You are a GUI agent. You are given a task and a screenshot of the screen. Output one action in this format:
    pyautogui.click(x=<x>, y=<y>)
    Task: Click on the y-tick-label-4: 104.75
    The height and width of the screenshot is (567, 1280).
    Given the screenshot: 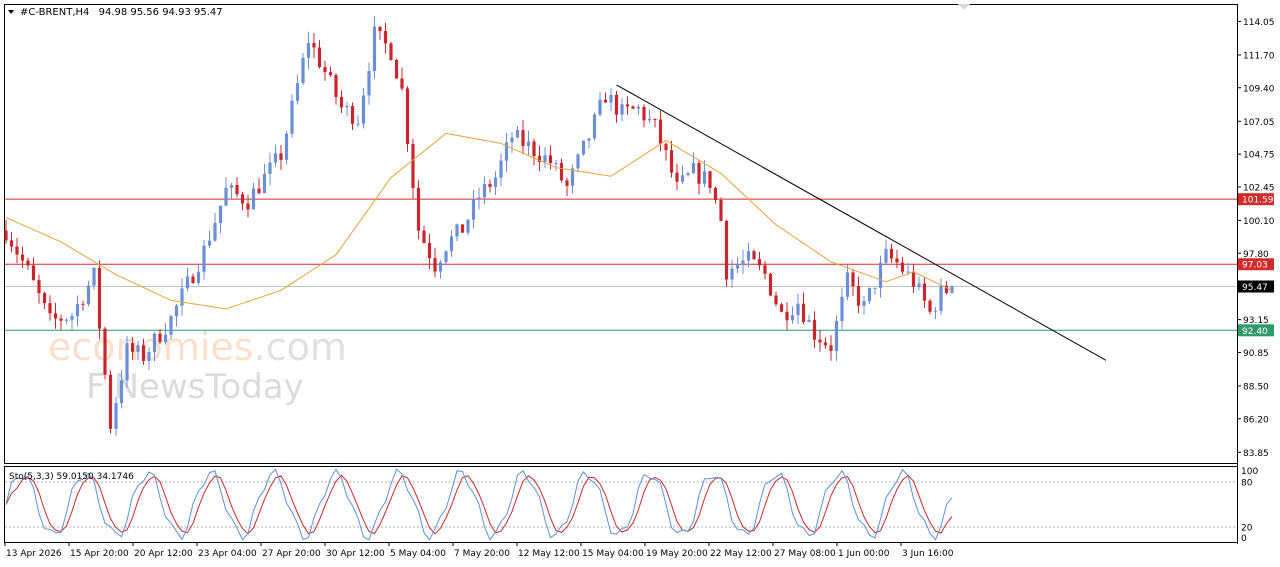 What is the action you would take?
    pyautogui.click(x=1259, y=156)
    